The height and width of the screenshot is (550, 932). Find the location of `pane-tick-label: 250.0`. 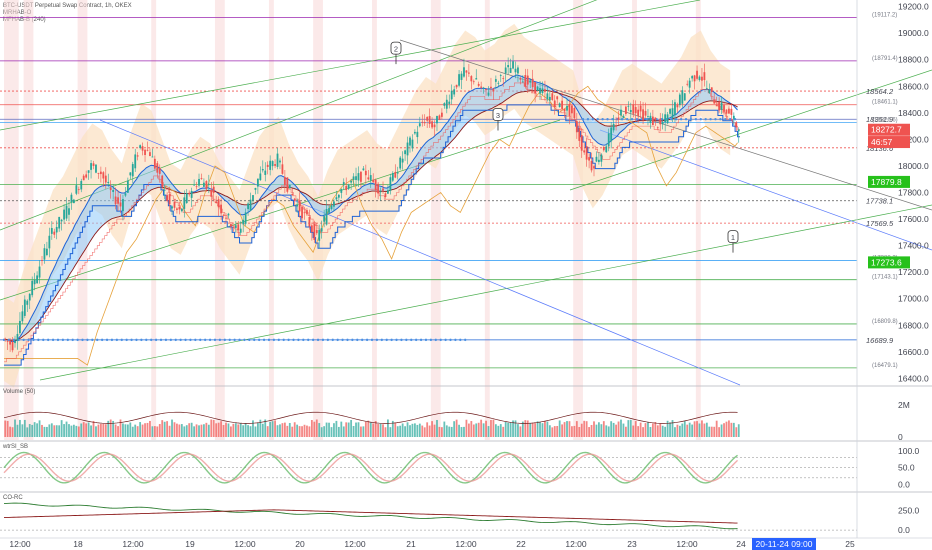

pane-tick-label: 250.0 is located at coordinates (909, 511).